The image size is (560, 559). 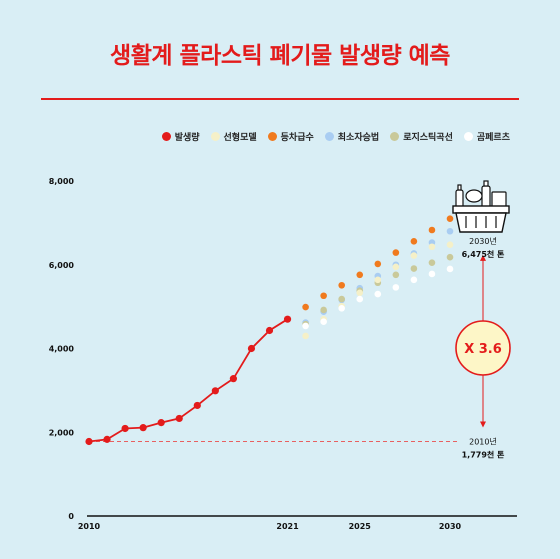 I want to click on ratio-arrow-head-bottom, so click(x=483, y=424).